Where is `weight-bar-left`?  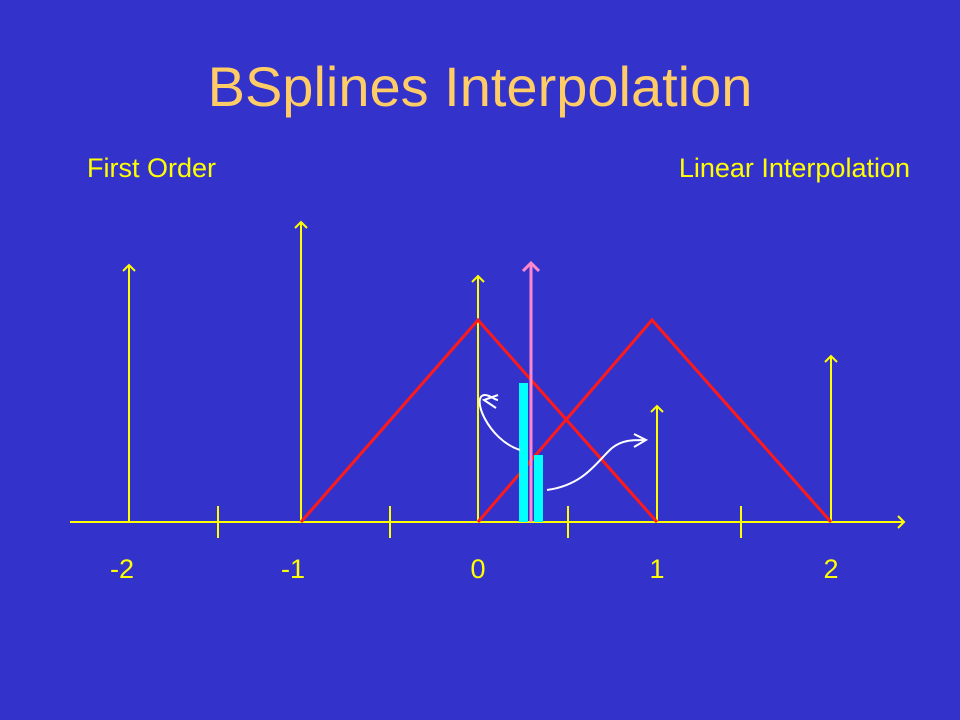 weight-bar-left is located at coordinates (523, 452).